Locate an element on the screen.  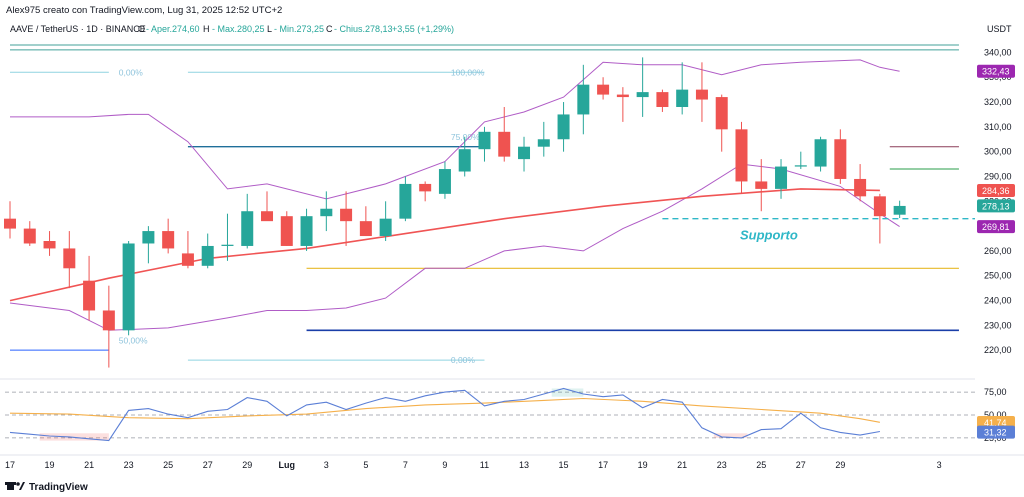
price-label-text: 278,13 is located at coordinates (996, 206).